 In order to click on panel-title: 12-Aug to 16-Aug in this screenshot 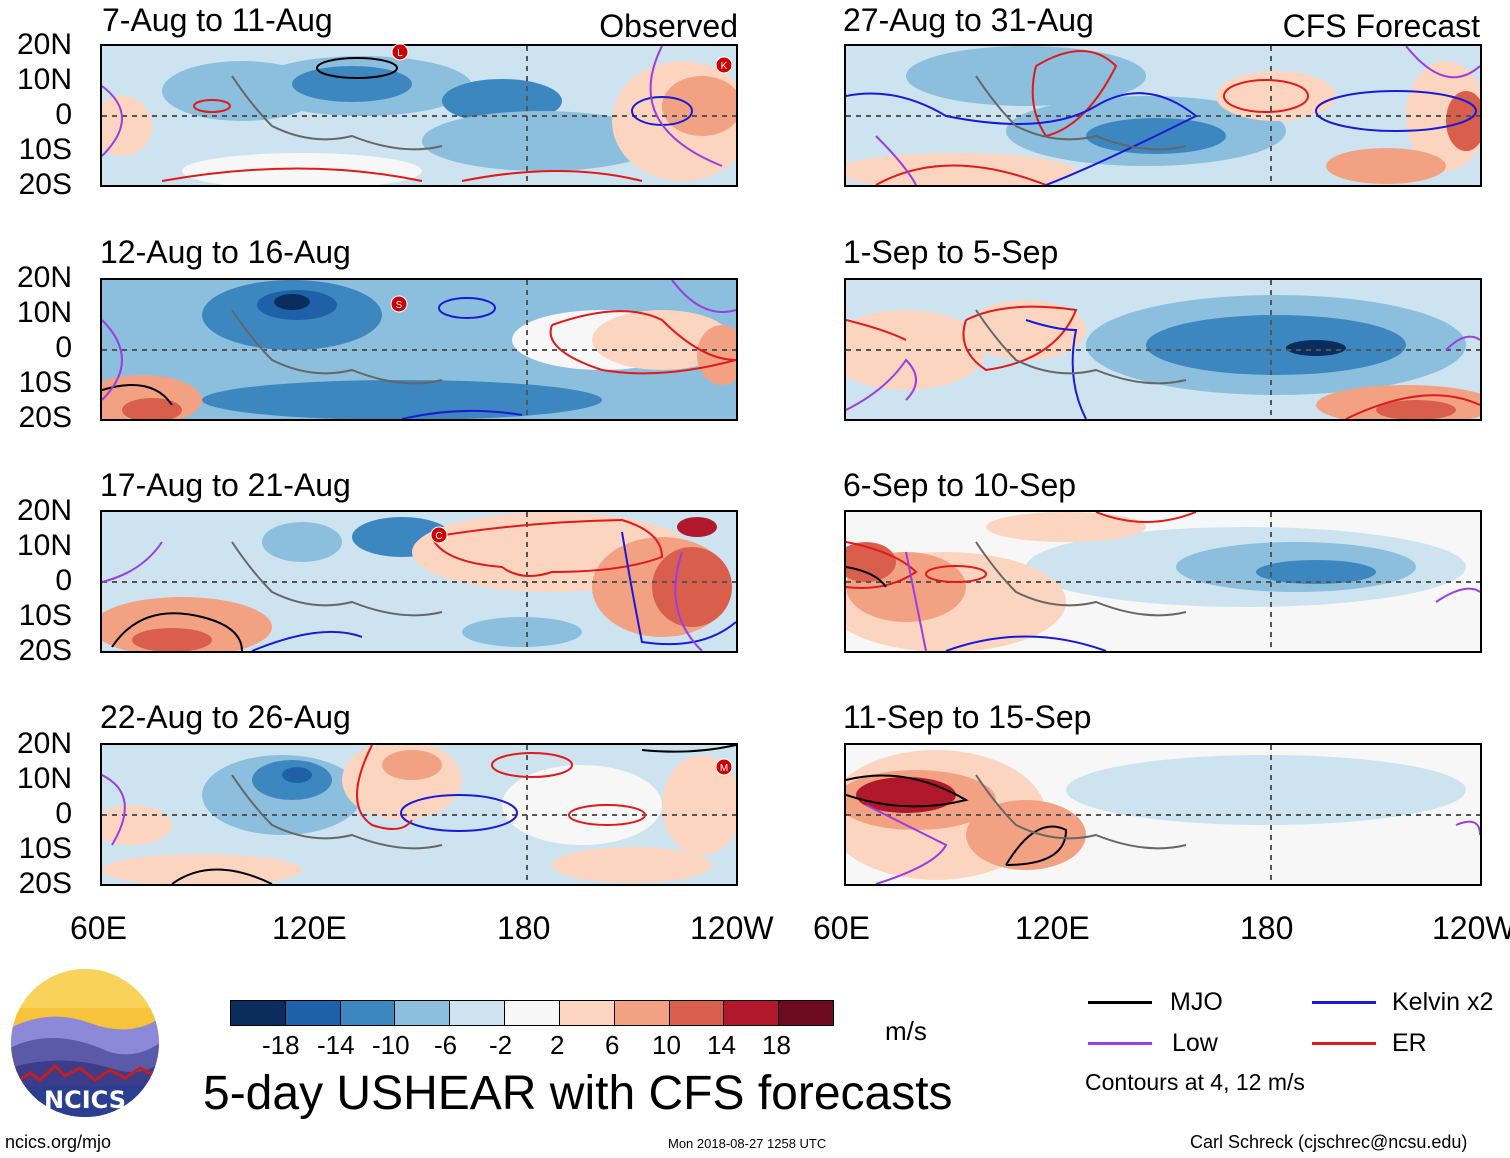, I will do `click(225, 252)`.